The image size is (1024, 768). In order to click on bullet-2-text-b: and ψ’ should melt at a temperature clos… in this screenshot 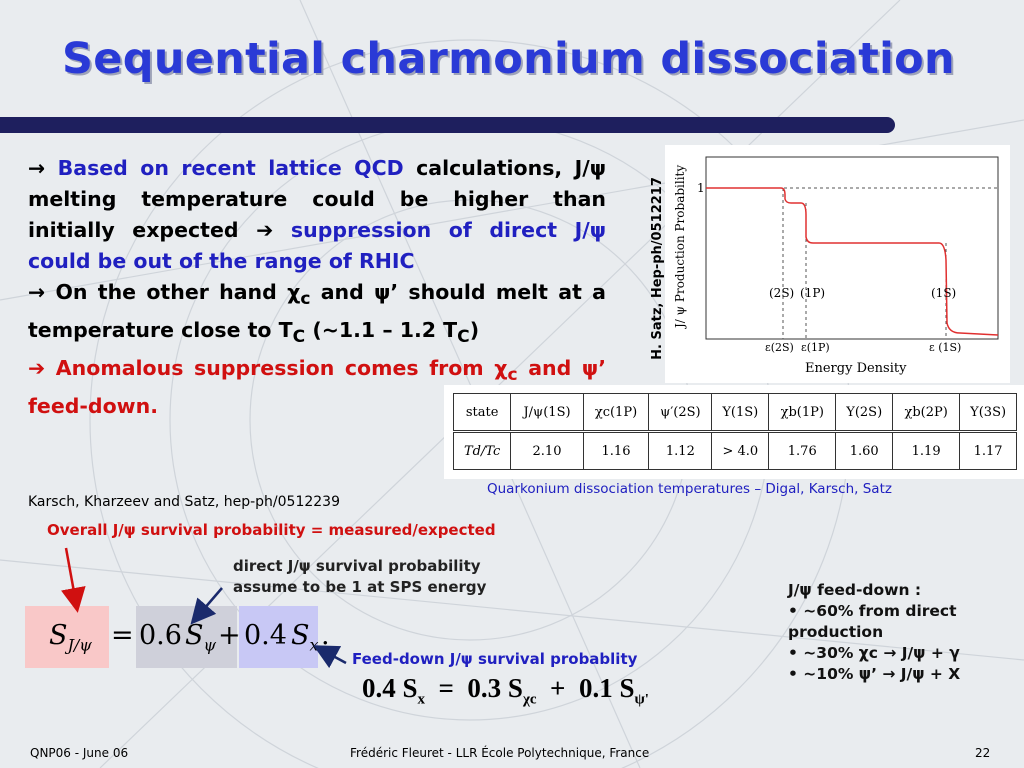, I will do `click(317, 311)`.